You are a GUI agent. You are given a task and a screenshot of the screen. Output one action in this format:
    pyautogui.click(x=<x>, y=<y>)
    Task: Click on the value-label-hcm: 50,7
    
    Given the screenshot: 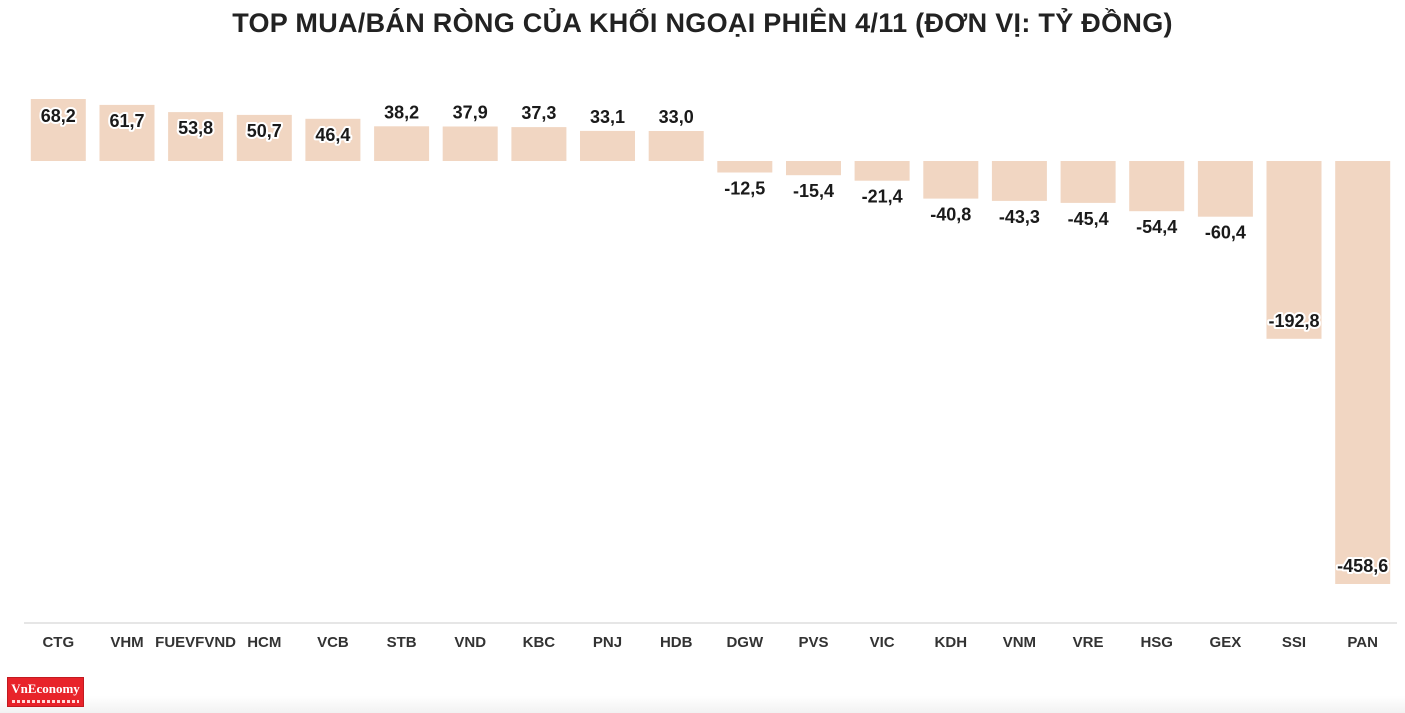 What is the action you would take?
    pyautogui.click(x=264, y=131)
    